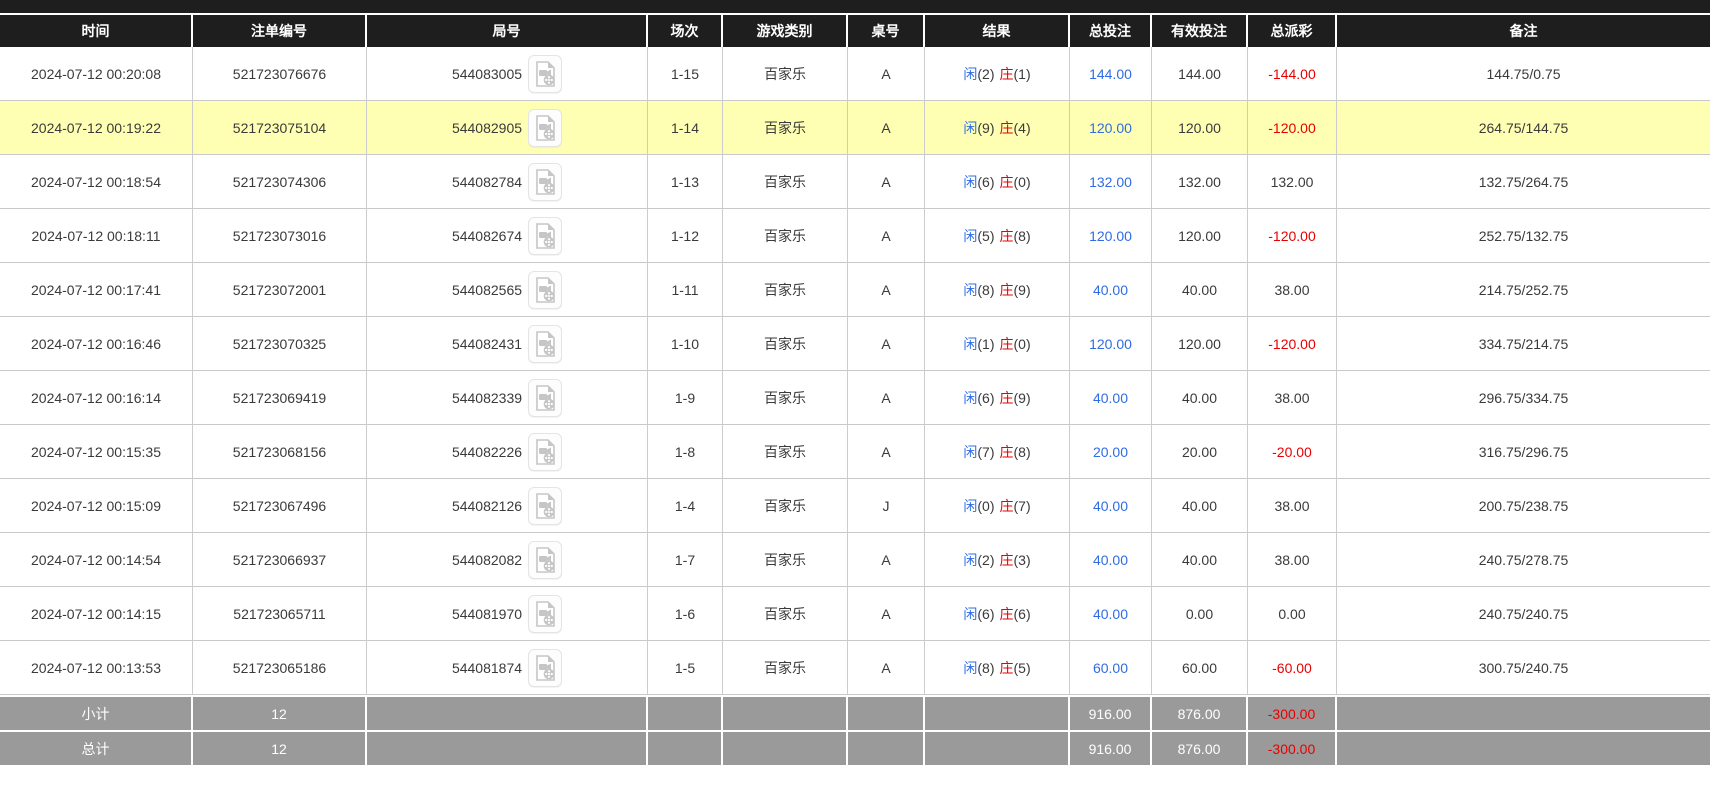 Image resolution: width=1710 pixels, height=791 pixels. Describe the element at coordinates (1022, 397) in the screenshot. I see `banker-result-count: (9)` at that location.